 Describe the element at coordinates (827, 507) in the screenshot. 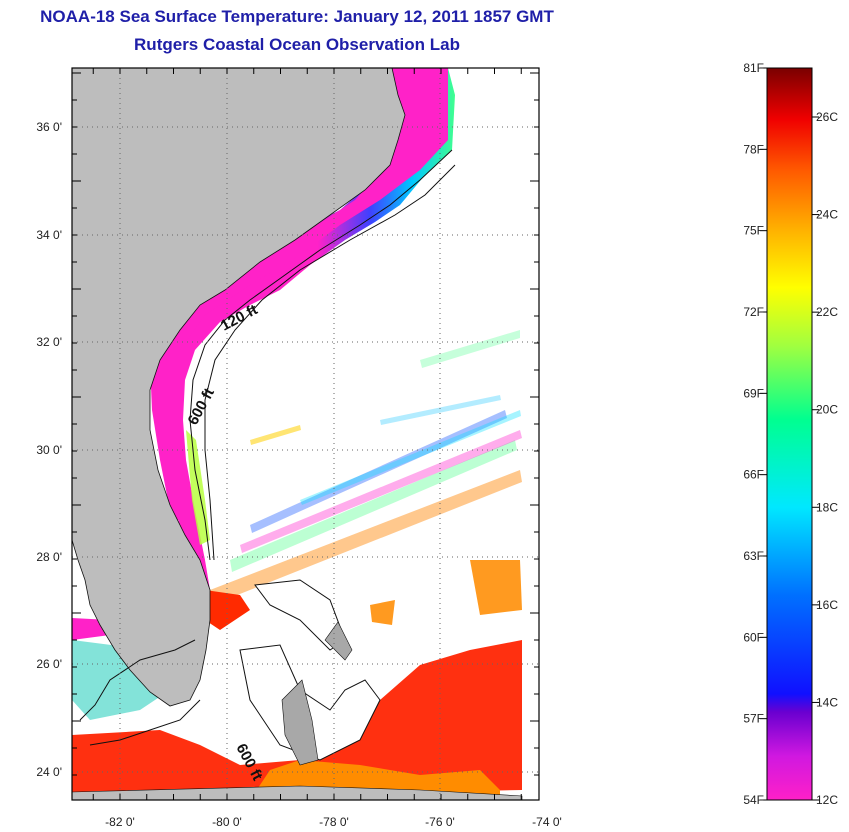

I see `colorbar-label-c: 18C` at that location.